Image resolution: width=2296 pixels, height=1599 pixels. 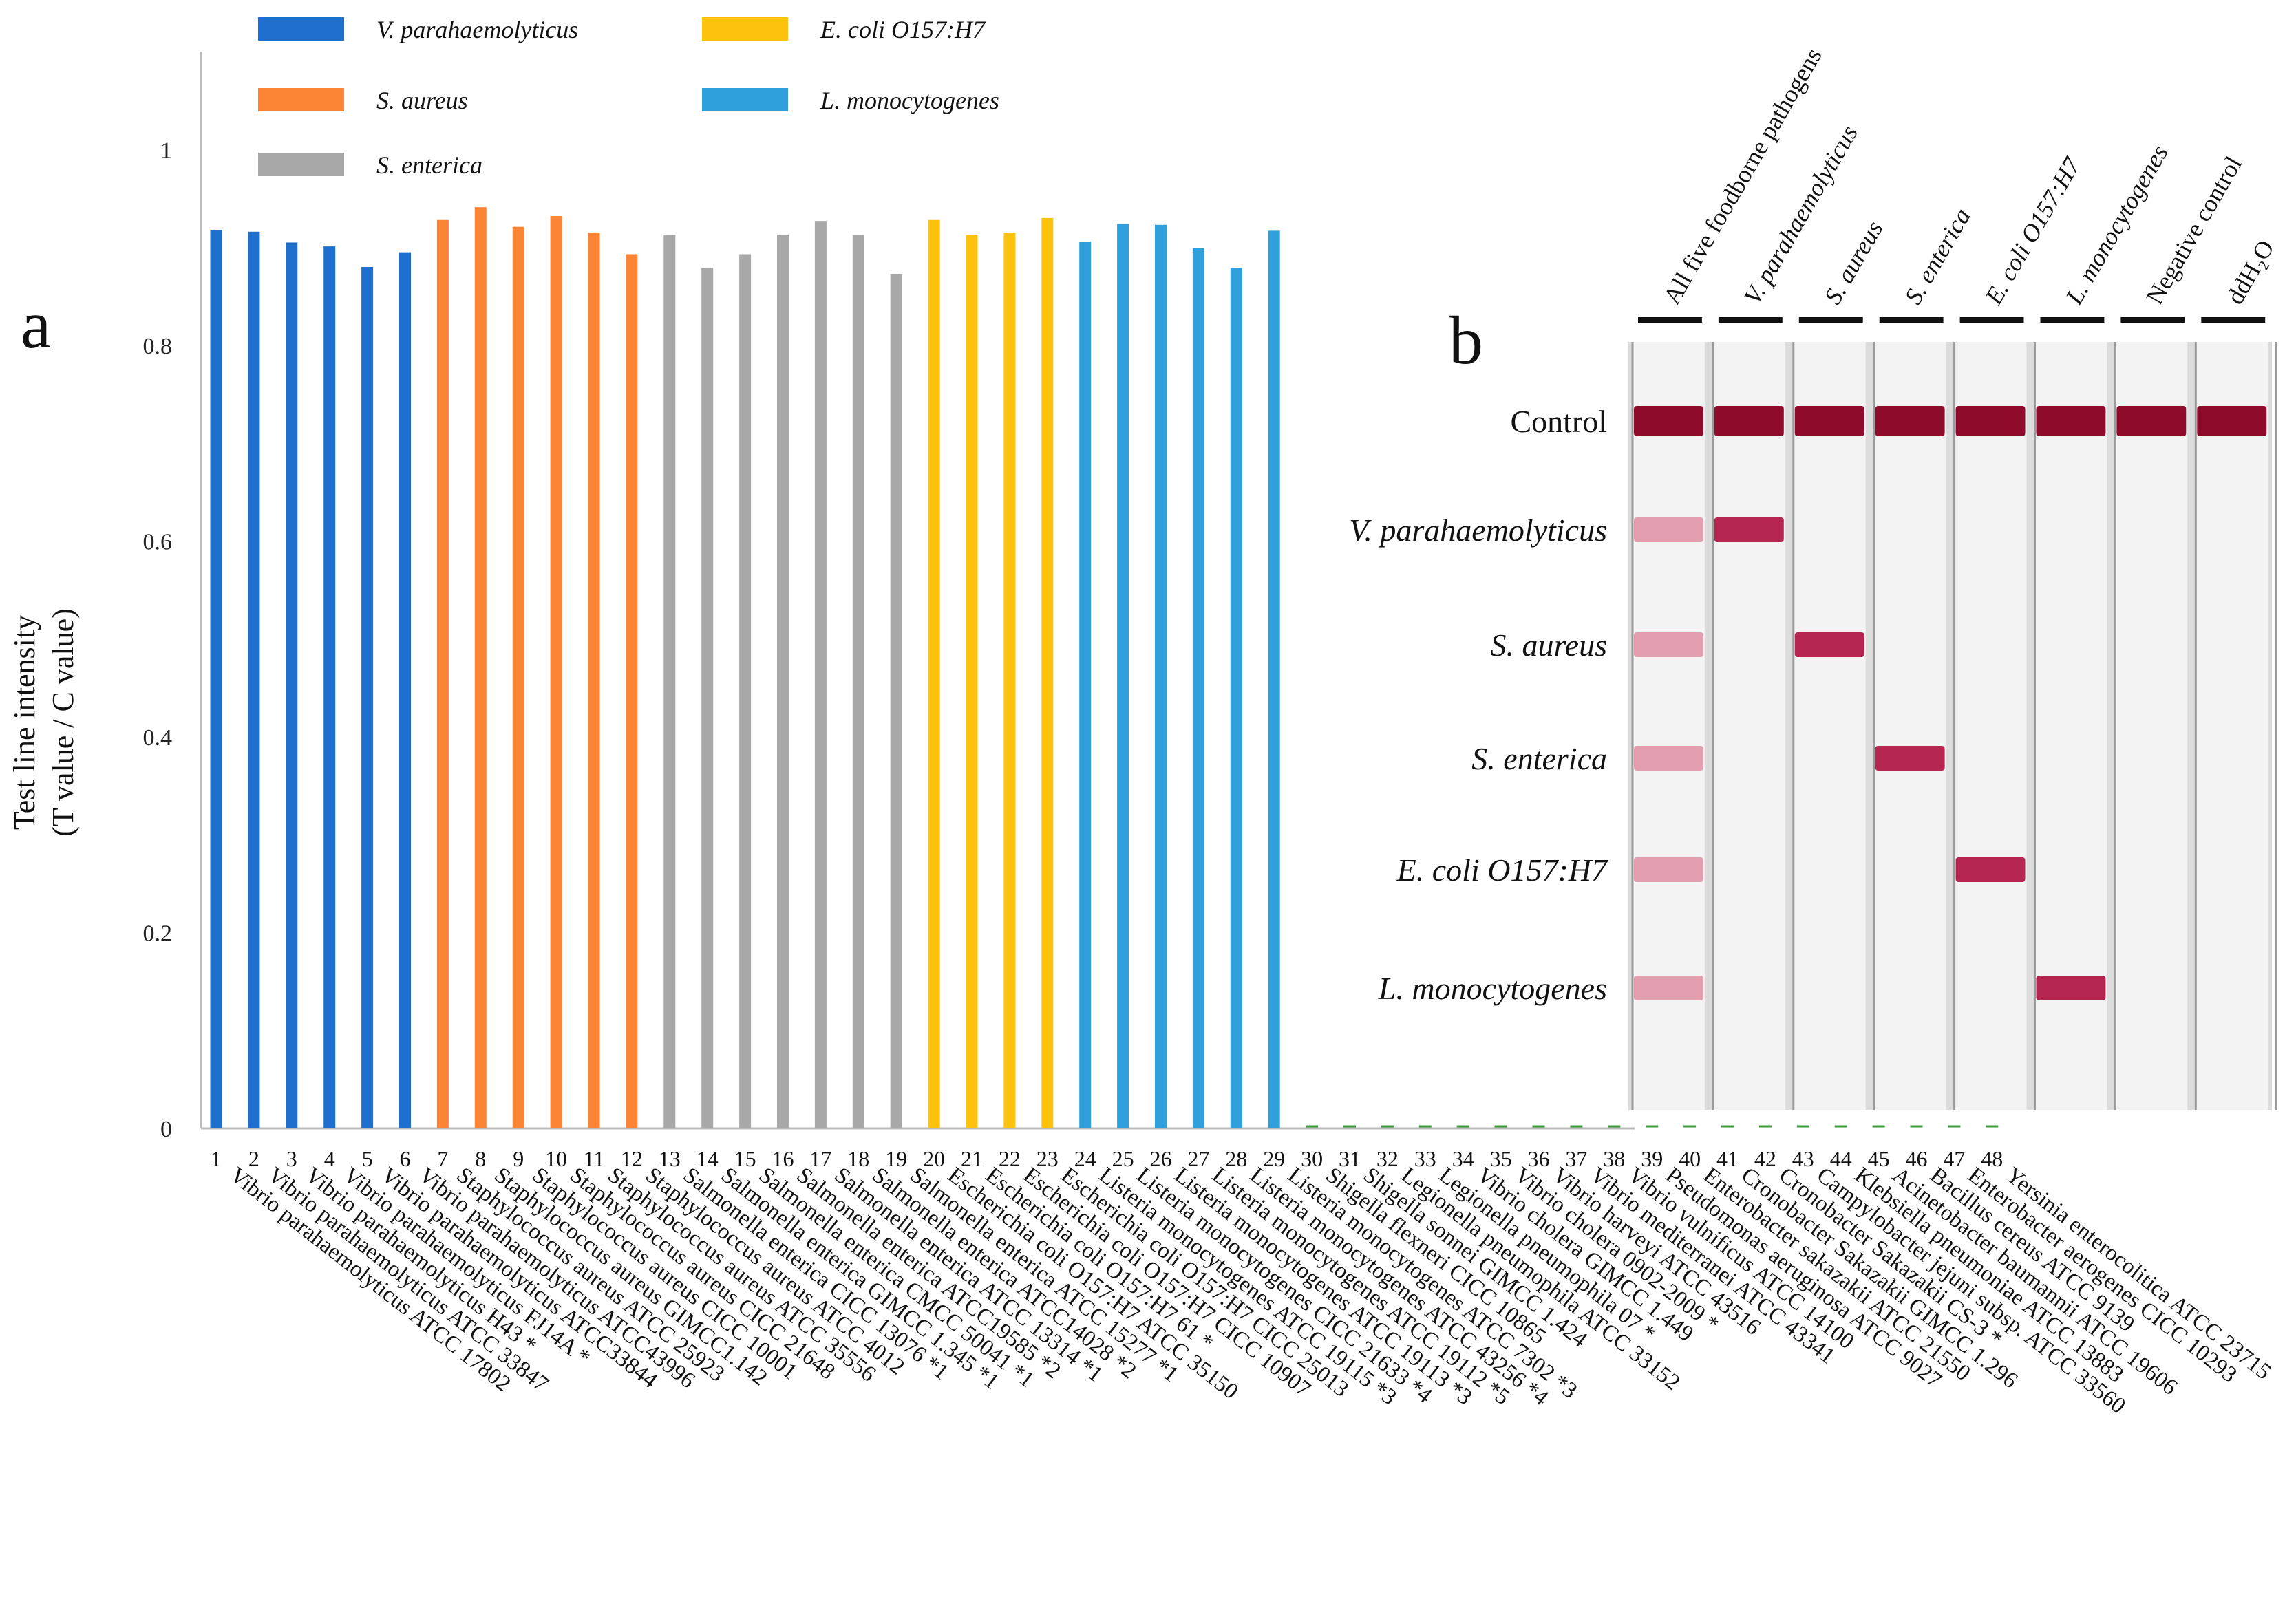 I want to click on y-tick-label: 0.8, so click(x=158, y=346).